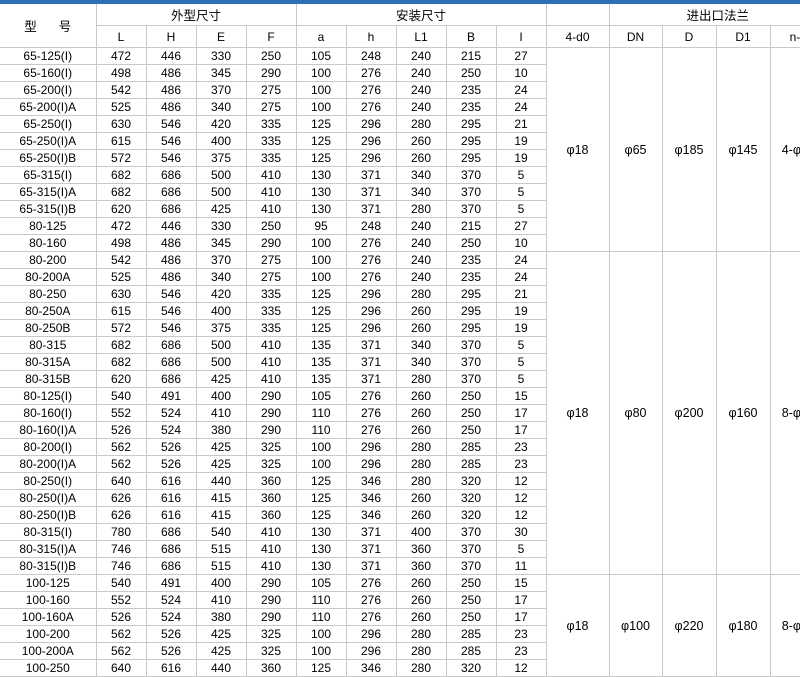  I want to click on cell-F: 335, so click(271, 311).